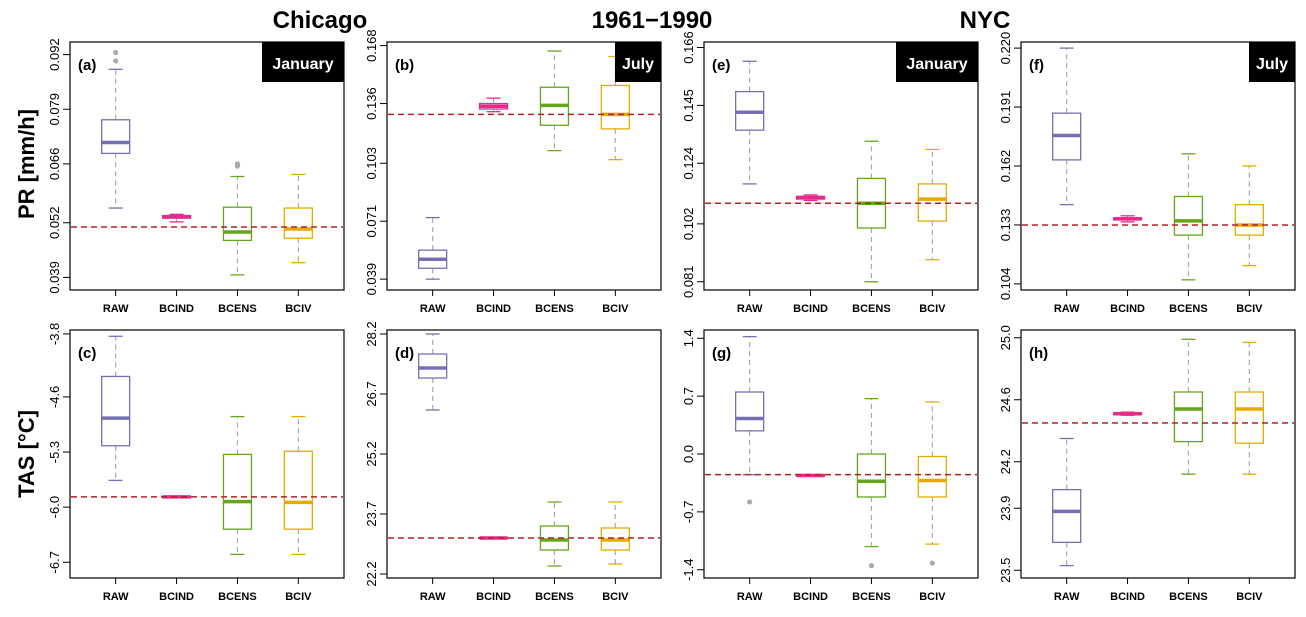 The image size is (1306, 617). Describe the element at coordinates (721, 353) in the screenshot. I see `panel-label: (g)` at that location.